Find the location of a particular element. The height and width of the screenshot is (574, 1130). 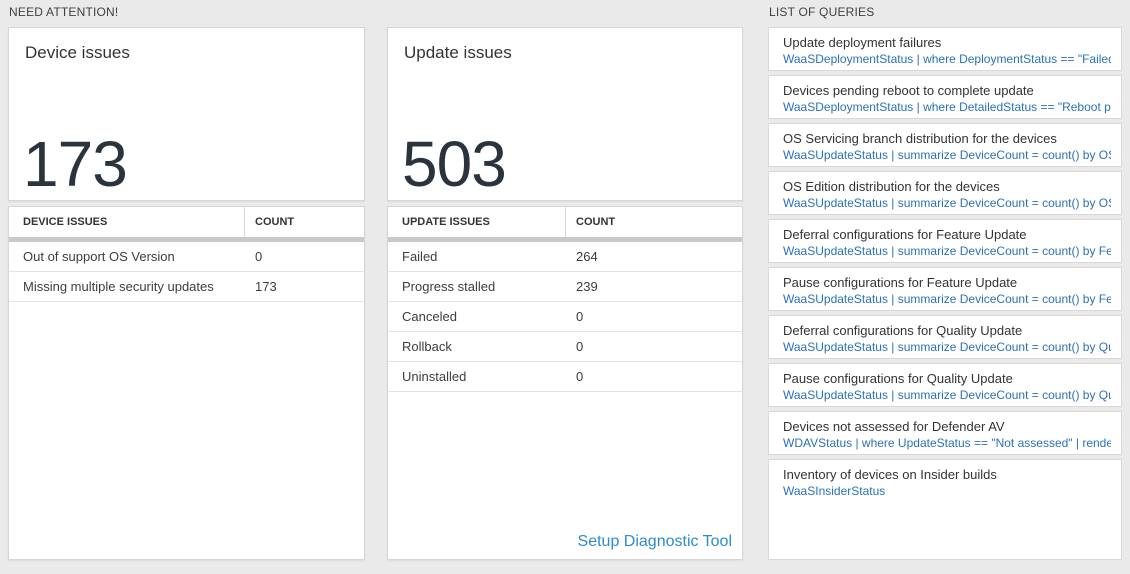

column-header-device-issues: DEVICE ISSUES is located at coordinates (127, 222).